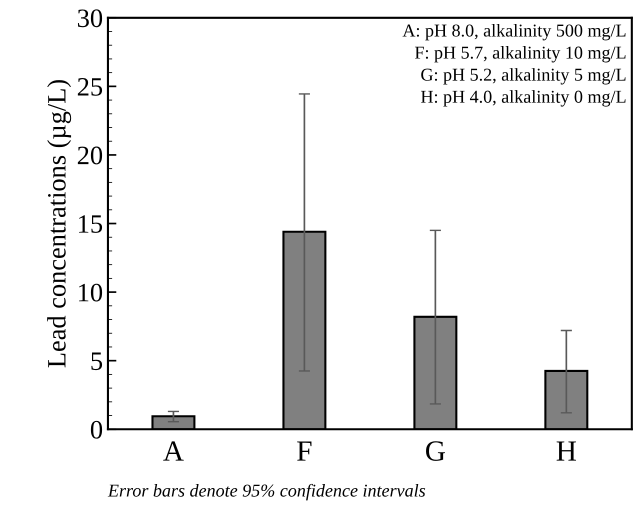 The width and height of the screenshot is (635, 508). I want to click on y-tick-label: 30, so click(90, 18).